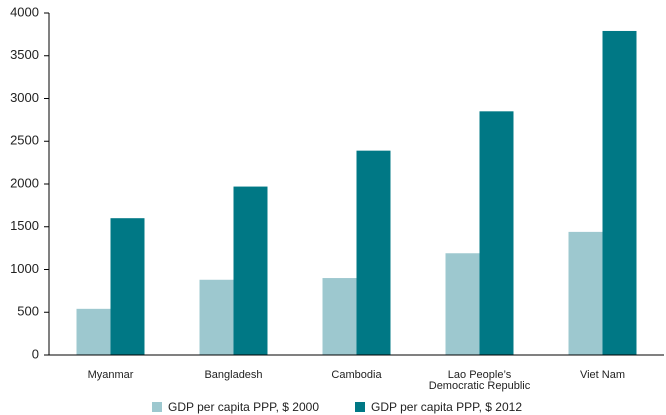 The height and width of the screenshot is (415, 666). What do you see at coordinates (602, 375) in the screenshot?
I see `x-tick-label: Viet Nam` at bounding box center [602, 375].